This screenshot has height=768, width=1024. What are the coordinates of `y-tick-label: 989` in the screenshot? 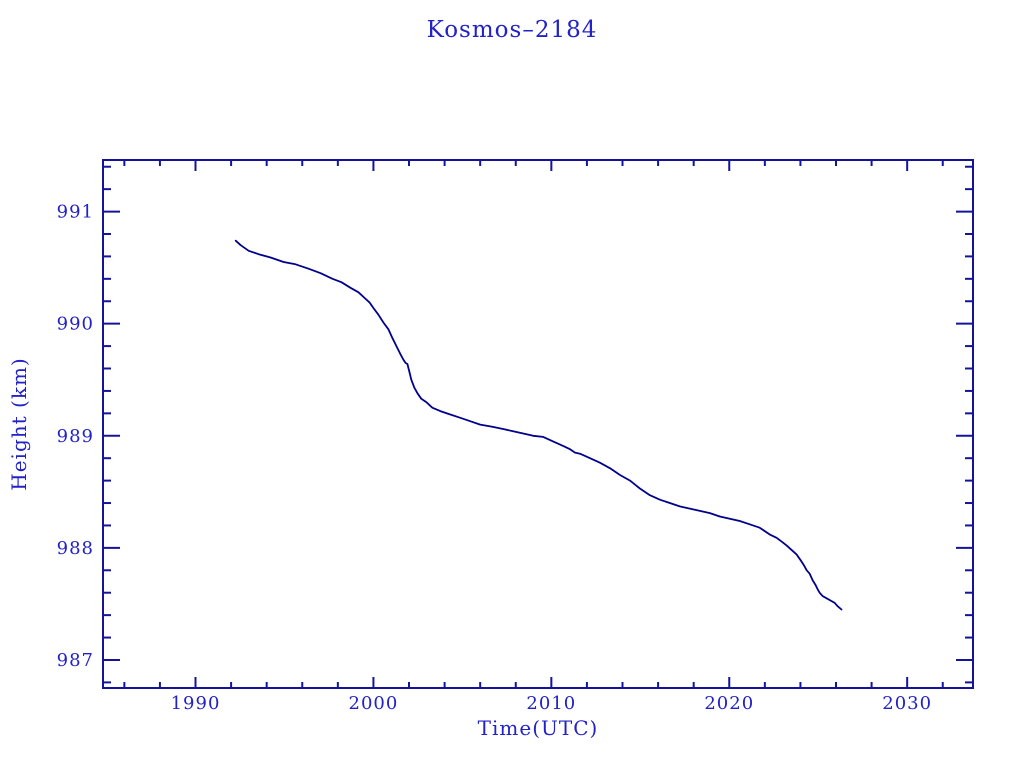 It's located at (75, 436).